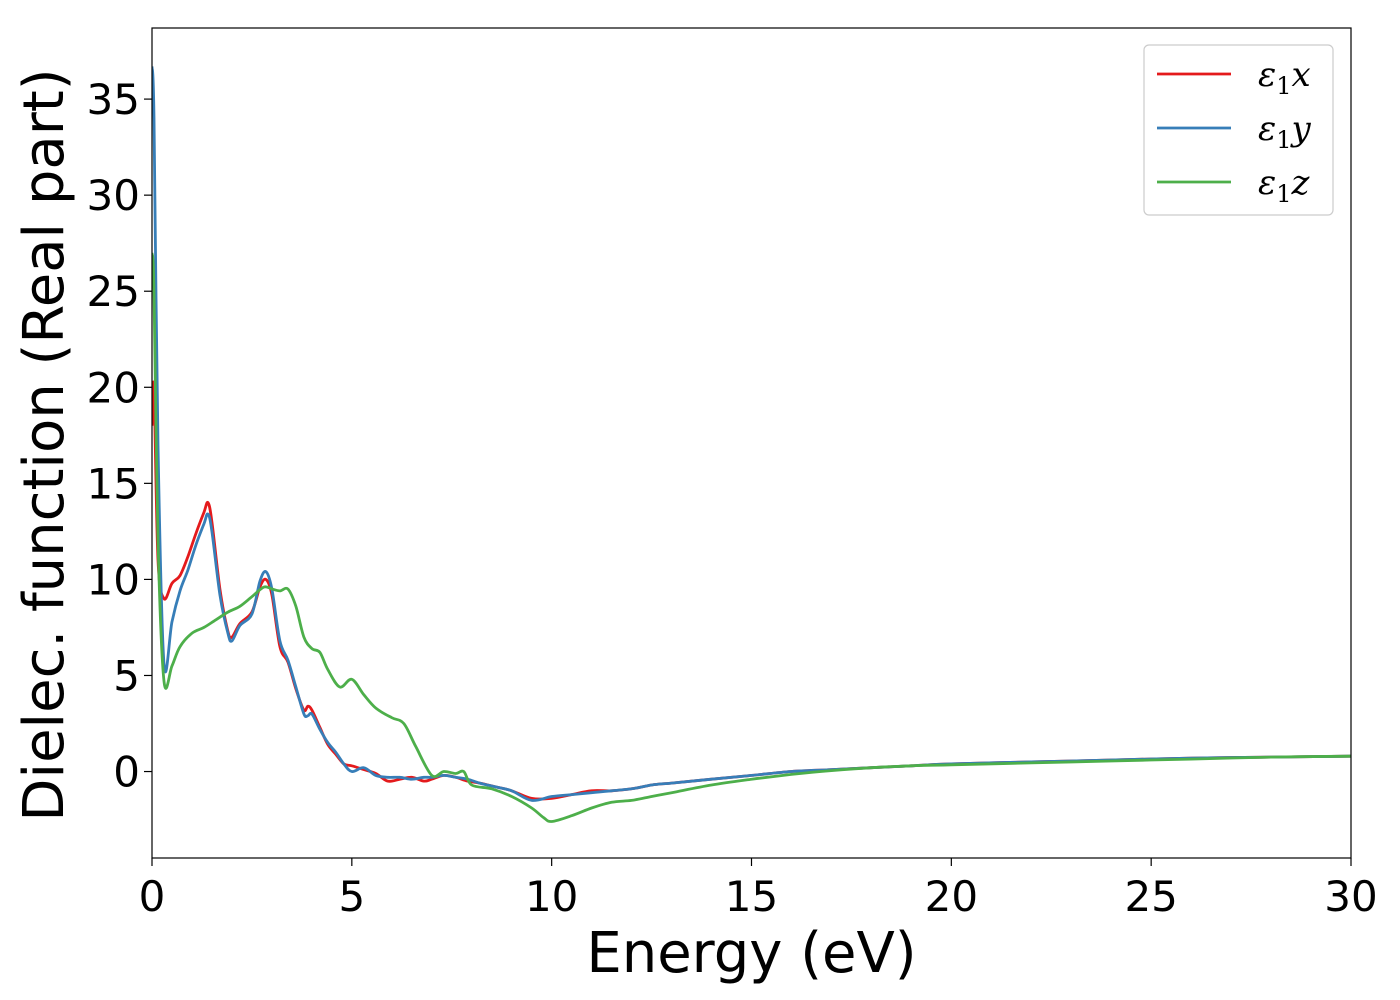 The height and width of the screenshot is (1000, 1400). I want to click on x-tick-label: 15, so click(751, 896).